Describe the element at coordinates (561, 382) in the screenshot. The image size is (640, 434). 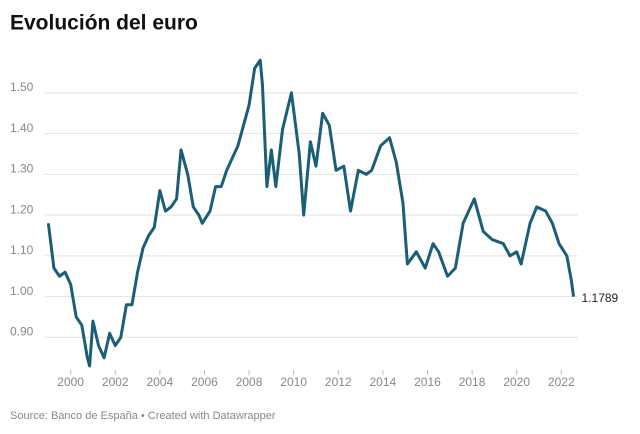
I see `x-tick-label: 2022` at that location.